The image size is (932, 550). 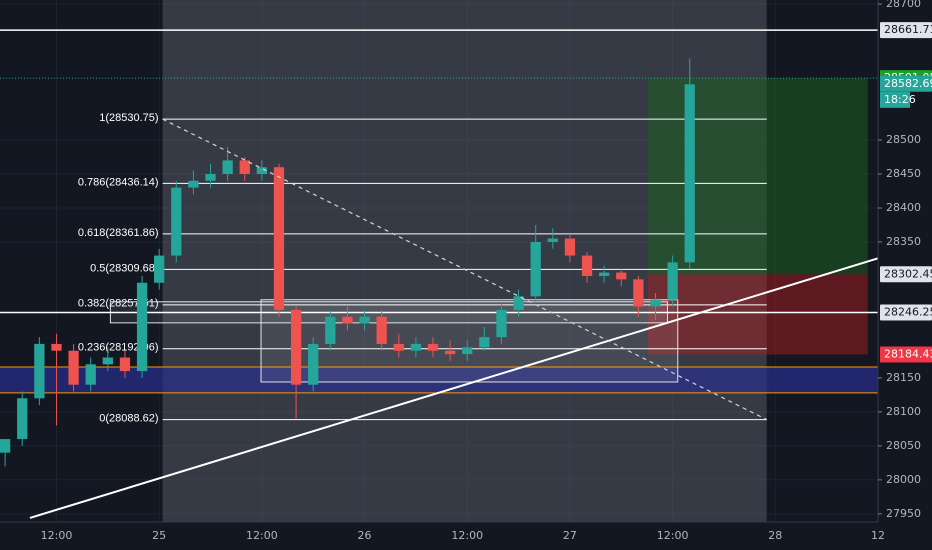 I want to click on fib-label: 0(28088.62), so click(x=128, y=419).